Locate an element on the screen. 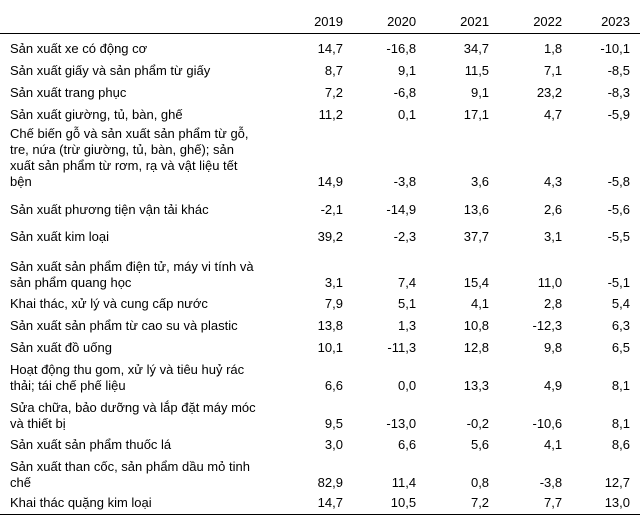  header-cell: 2019 is located at coordinates (328, 21).